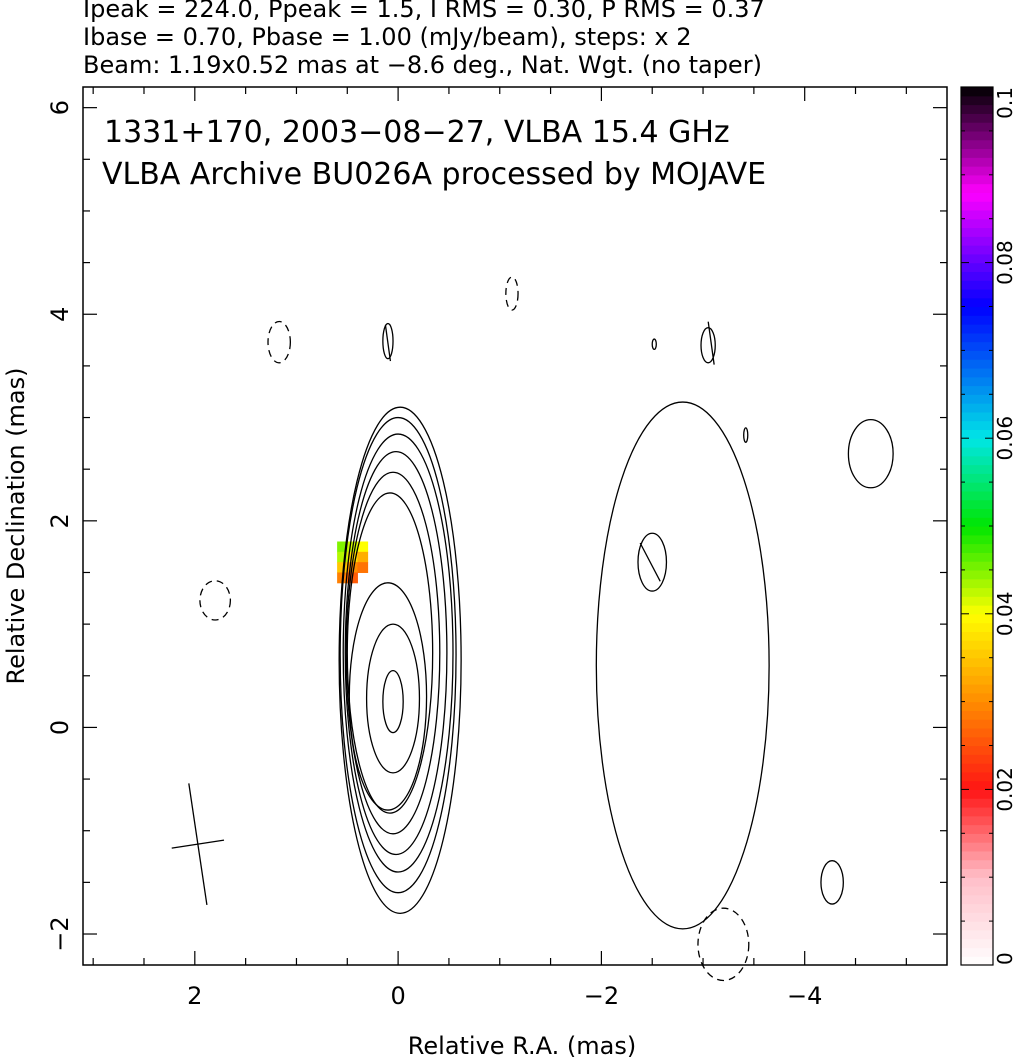 This screenshot has width=1022, height=1061. Describe the element at coordinates (60, 314) in the screenshot. I see `y-tick-label: 4` at that location.